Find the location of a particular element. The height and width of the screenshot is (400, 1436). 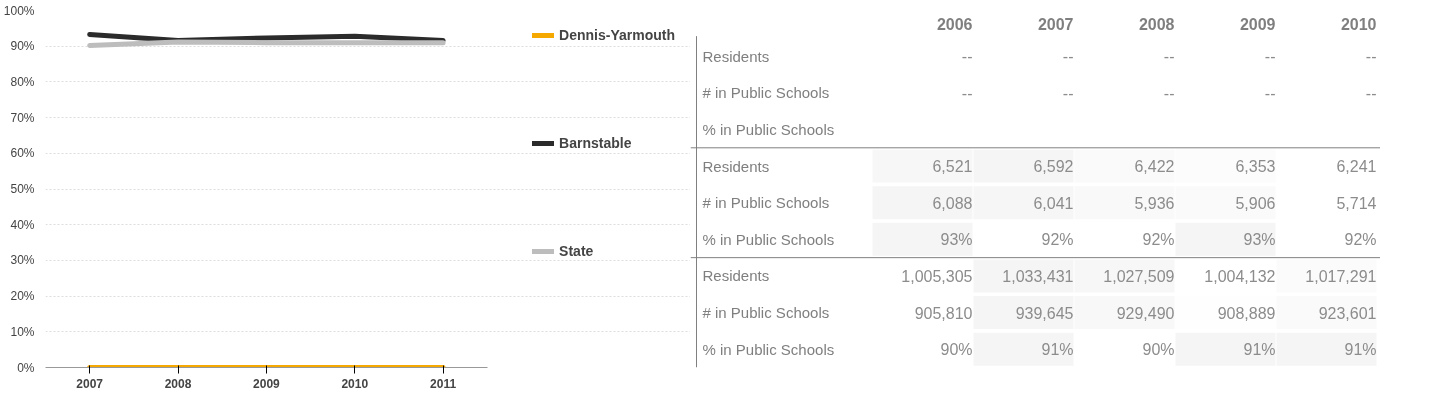

legend-label: Dennis-Yarmouth is located at coordinates (617, 35).